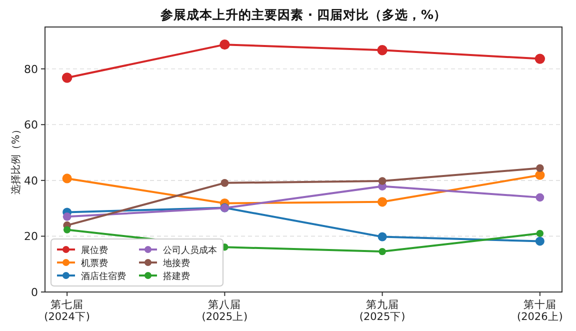  What do you see at coordinates (94, 250) in the screenshot?
I see `legend-label: 展位费` at bounding box center [94, 250].